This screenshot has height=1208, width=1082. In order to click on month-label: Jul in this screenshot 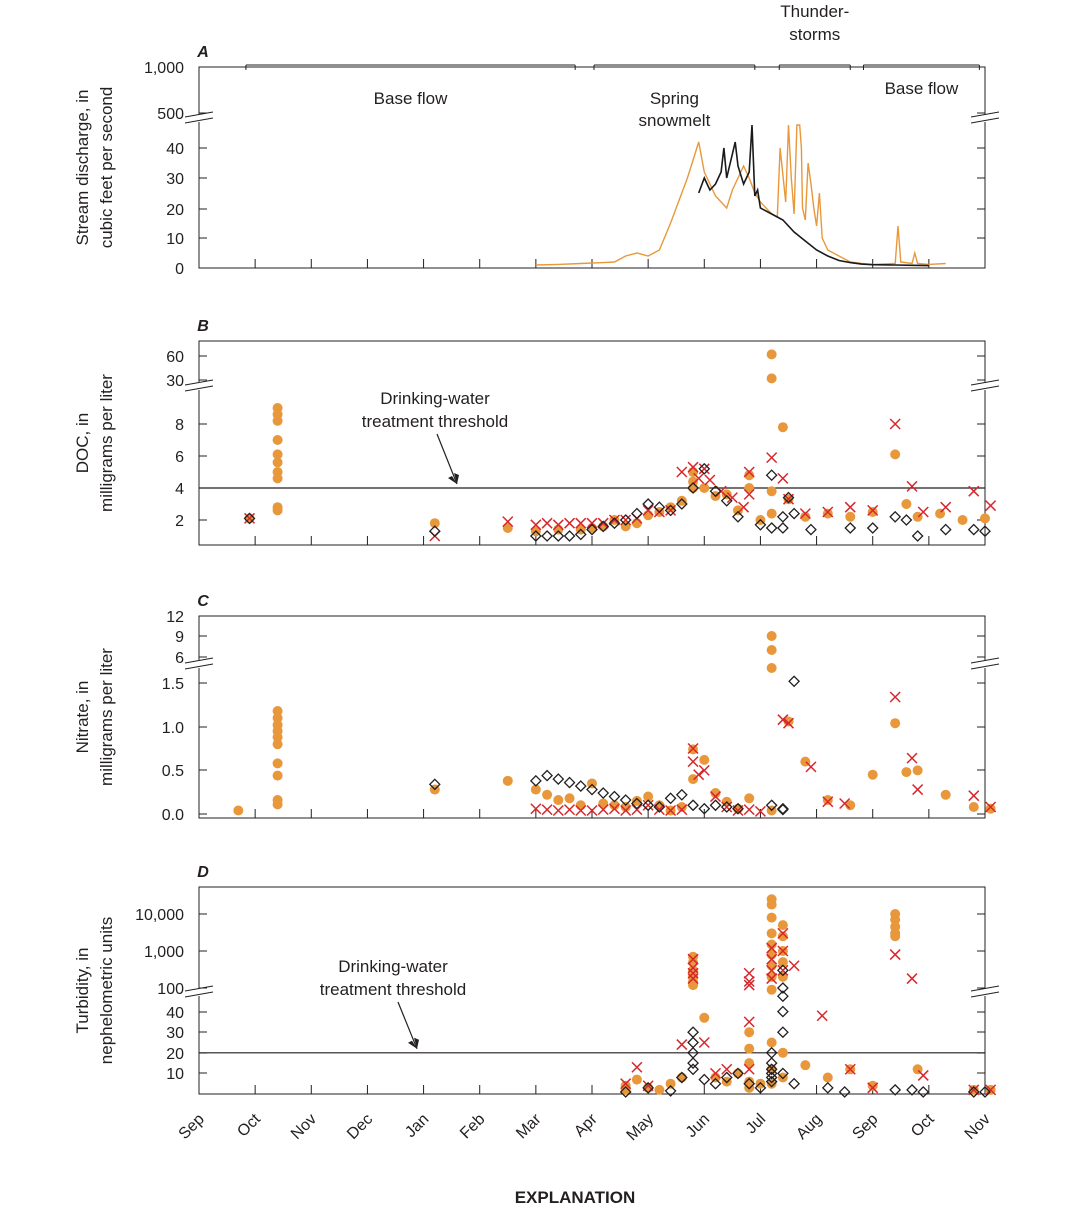, I will do `click(756, 1124)`.